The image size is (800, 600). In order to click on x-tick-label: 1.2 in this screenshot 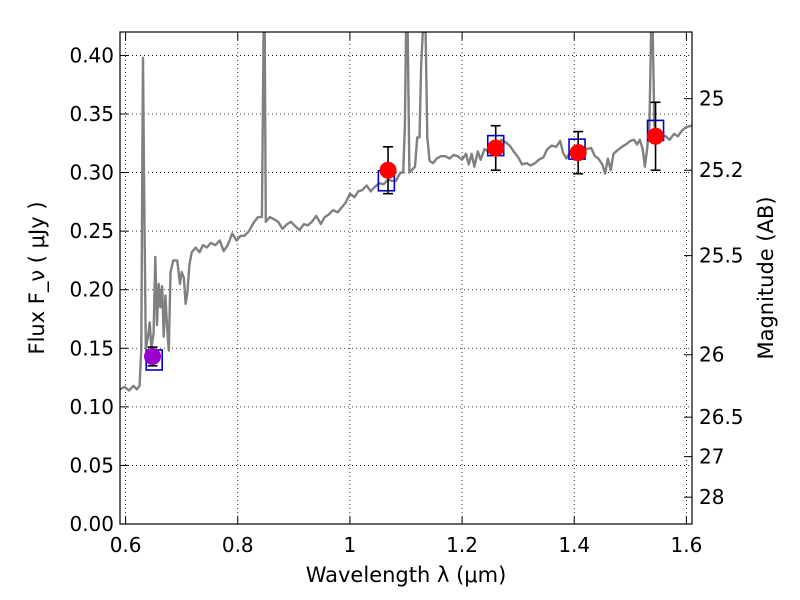, I will do `click(462, 545)`.